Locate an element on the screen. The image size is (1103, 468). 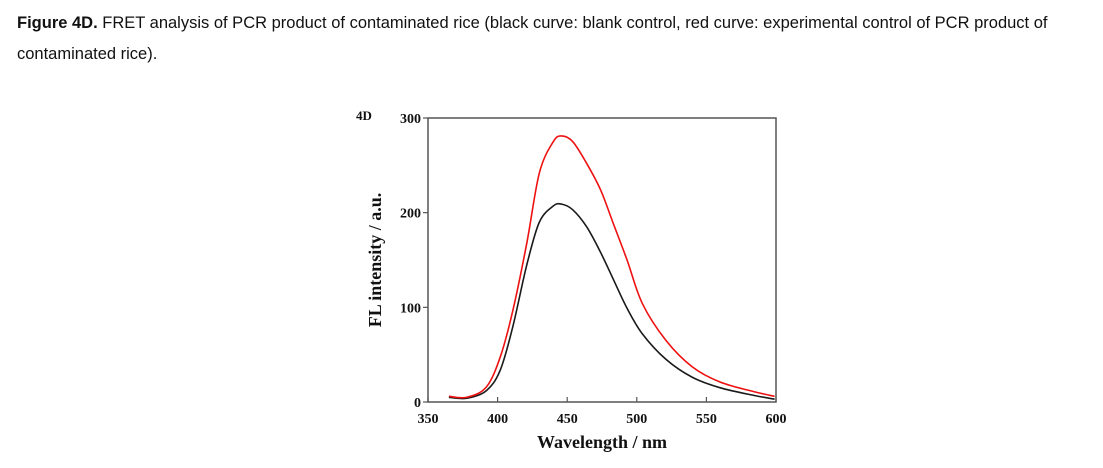
caption-label: Figure 4D. is located at coordinates (57, 23).